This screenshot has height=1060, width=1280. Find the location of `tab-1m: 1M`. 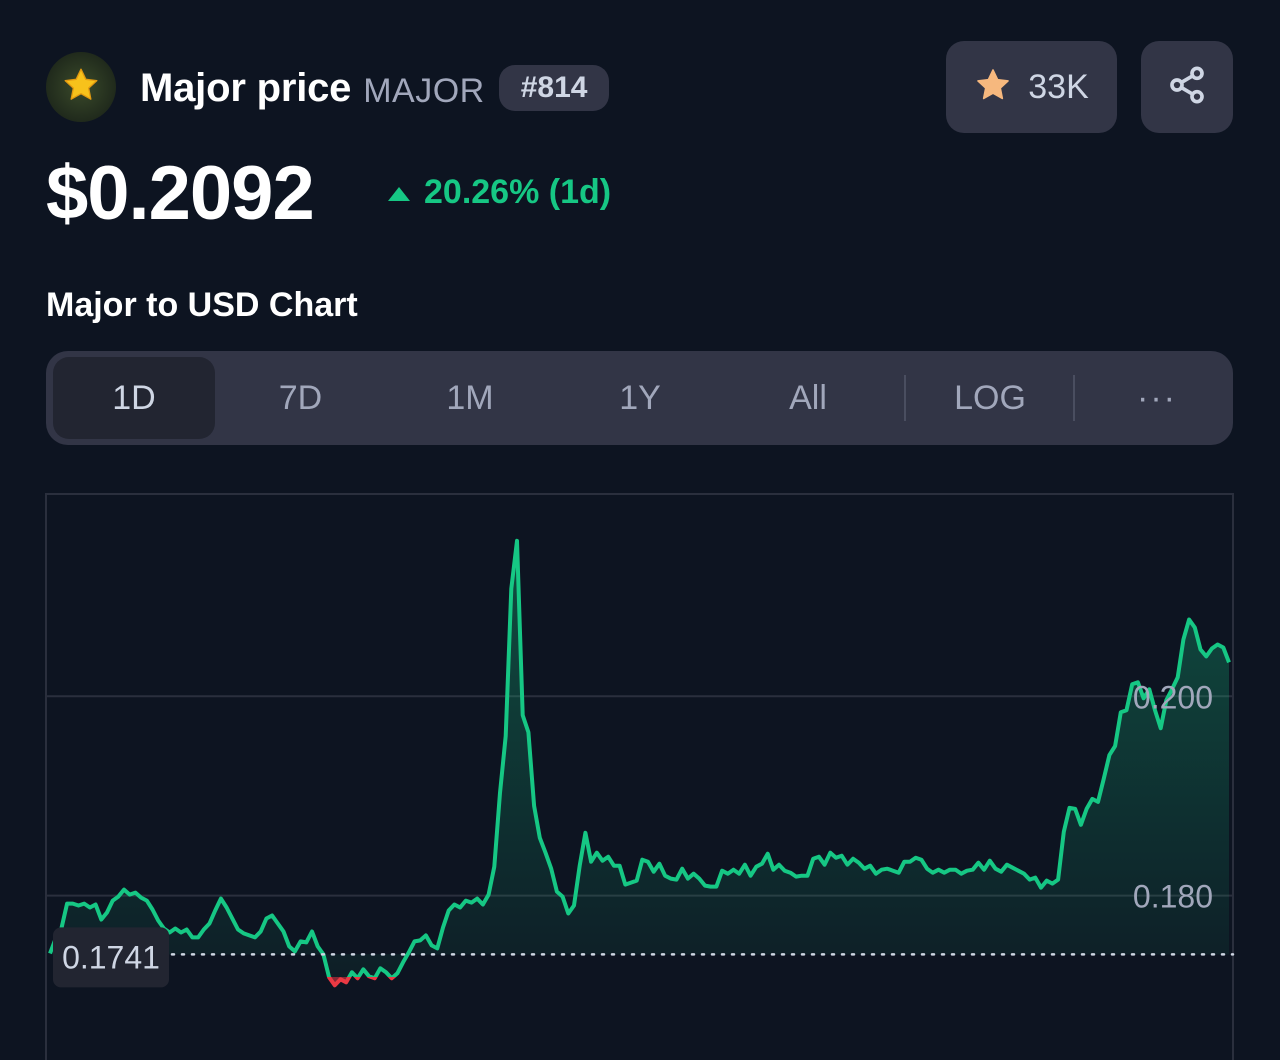

tab-1m: 1M is located at coordinates (470, 397).